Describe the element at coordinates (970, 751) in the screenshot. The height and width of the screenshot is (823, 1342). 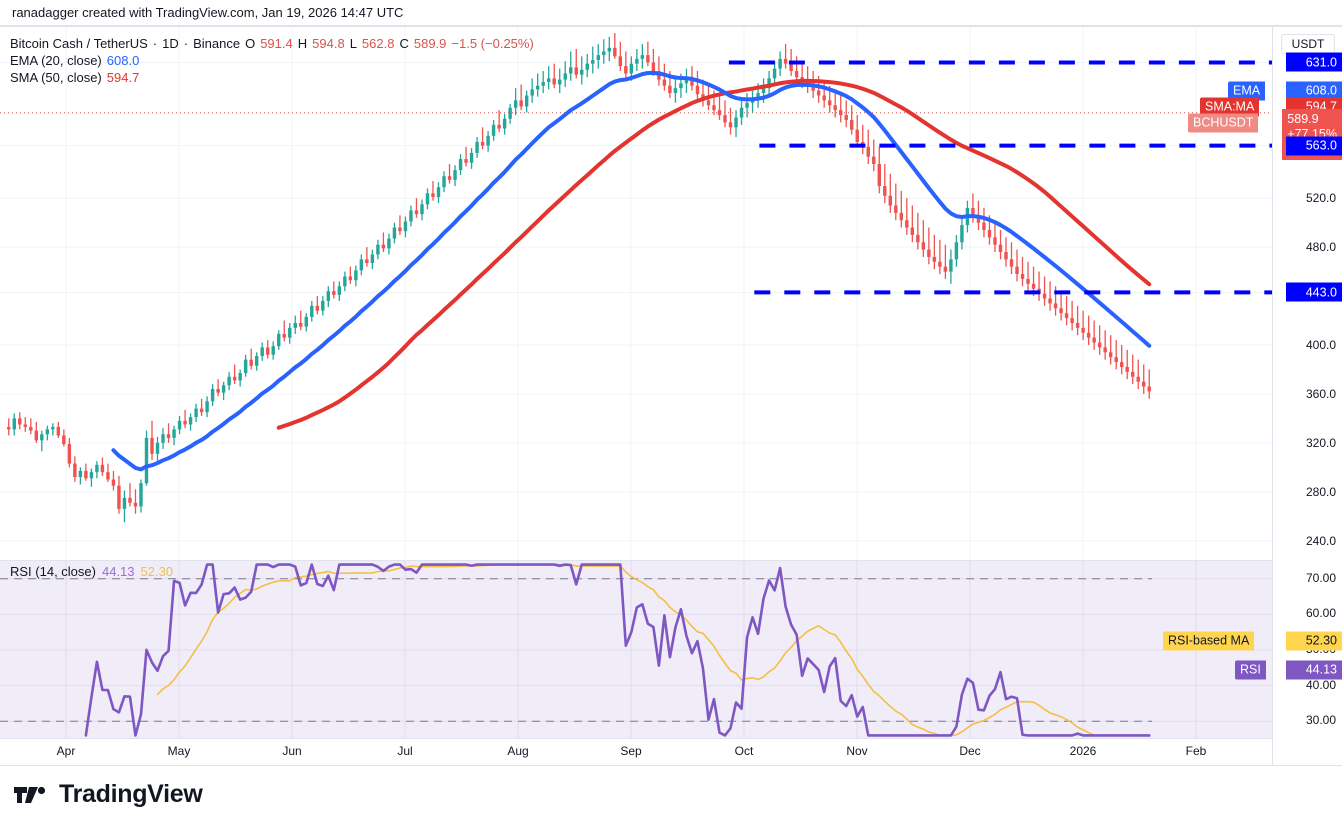
I see `time-axis-tick: Dec` at that location.